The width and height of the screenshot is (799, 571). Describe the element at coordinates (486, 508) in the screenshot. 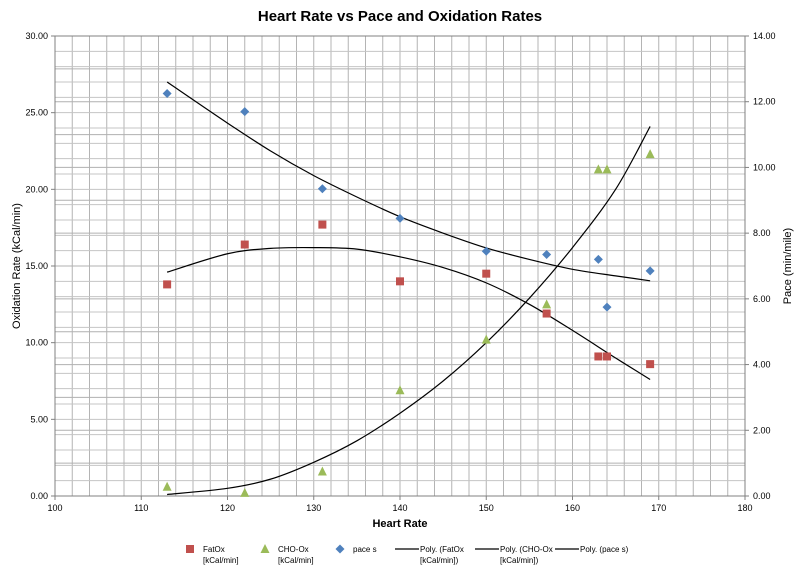

I see `x-tick-label: 150` at that location.